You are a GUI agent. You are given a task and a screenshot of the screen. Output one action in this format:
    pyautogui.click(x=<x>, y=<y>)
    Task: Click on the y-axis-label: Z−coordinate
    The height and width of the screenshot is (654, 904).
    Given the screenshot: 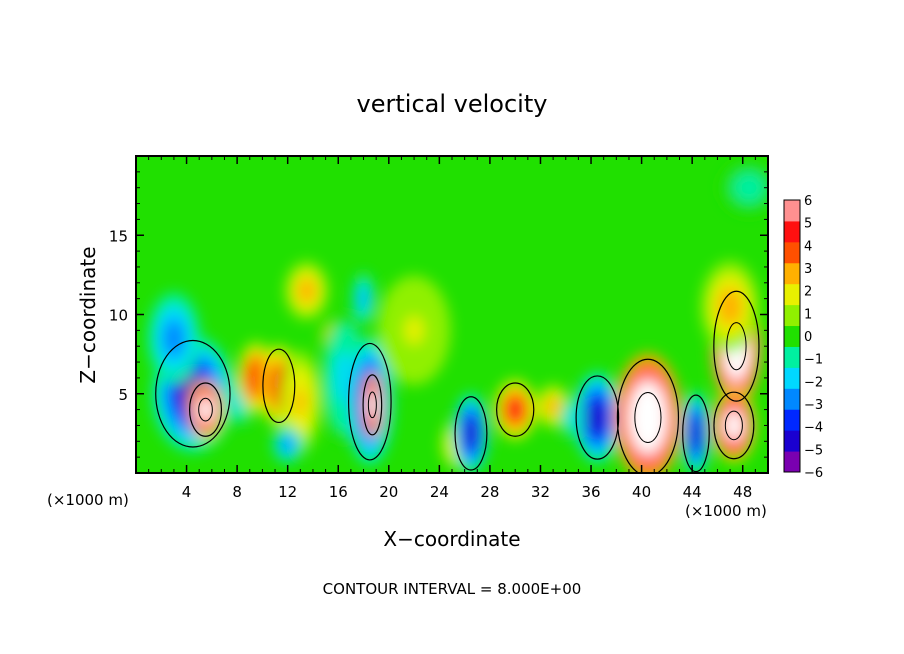 What is the action you would take?
    pyautogui.click(x=88, y=314)
    